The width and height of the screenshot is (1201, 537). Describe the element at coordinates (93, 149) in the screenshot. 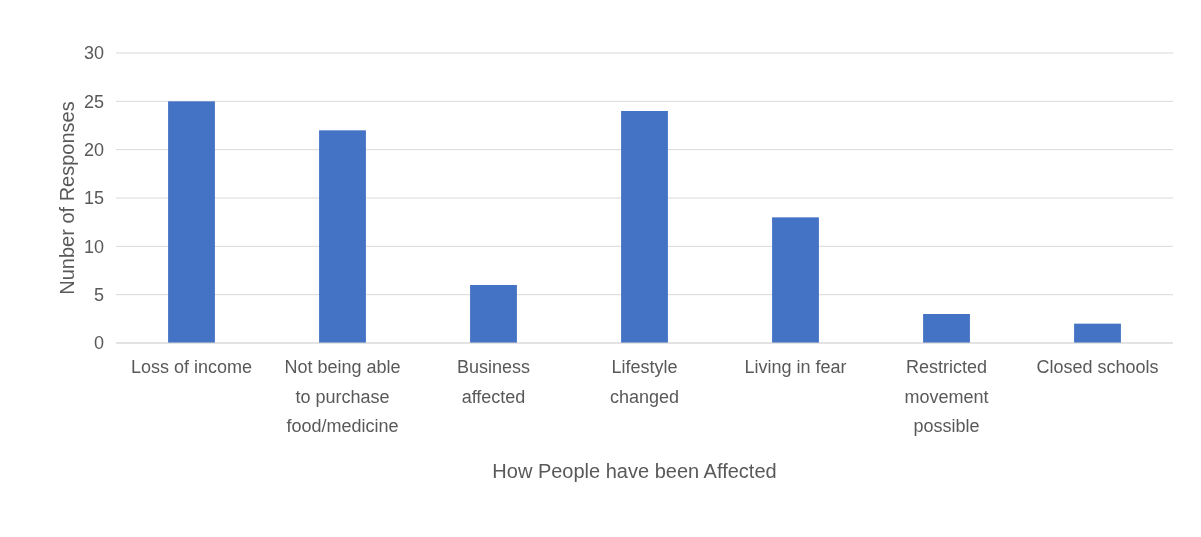

I see `y-tick-label: 20` at that location.